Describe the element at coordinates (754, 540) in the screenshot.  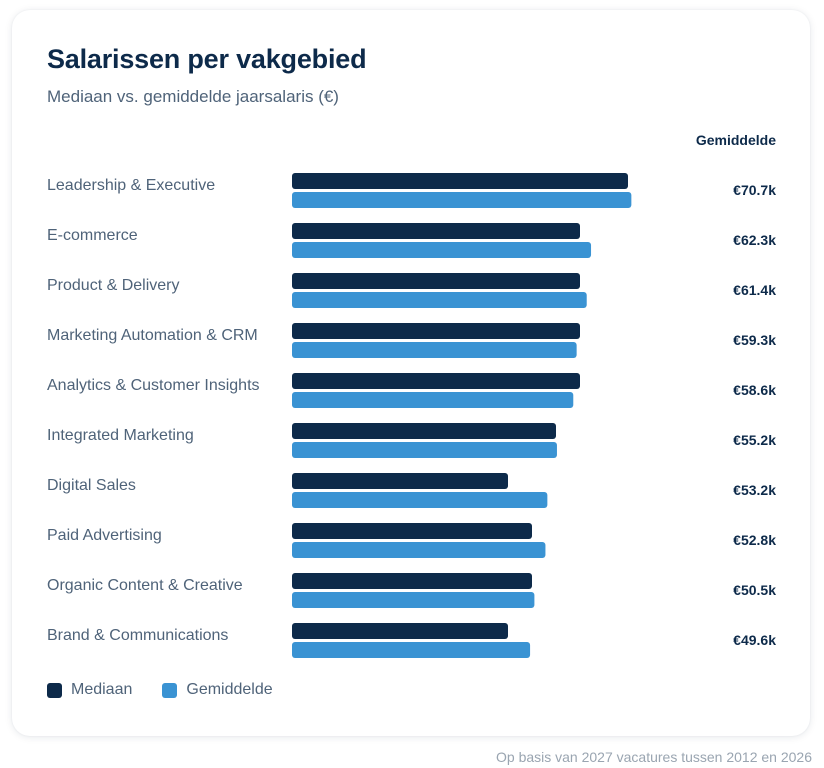
I see `value-label: €52.8k` at that location.